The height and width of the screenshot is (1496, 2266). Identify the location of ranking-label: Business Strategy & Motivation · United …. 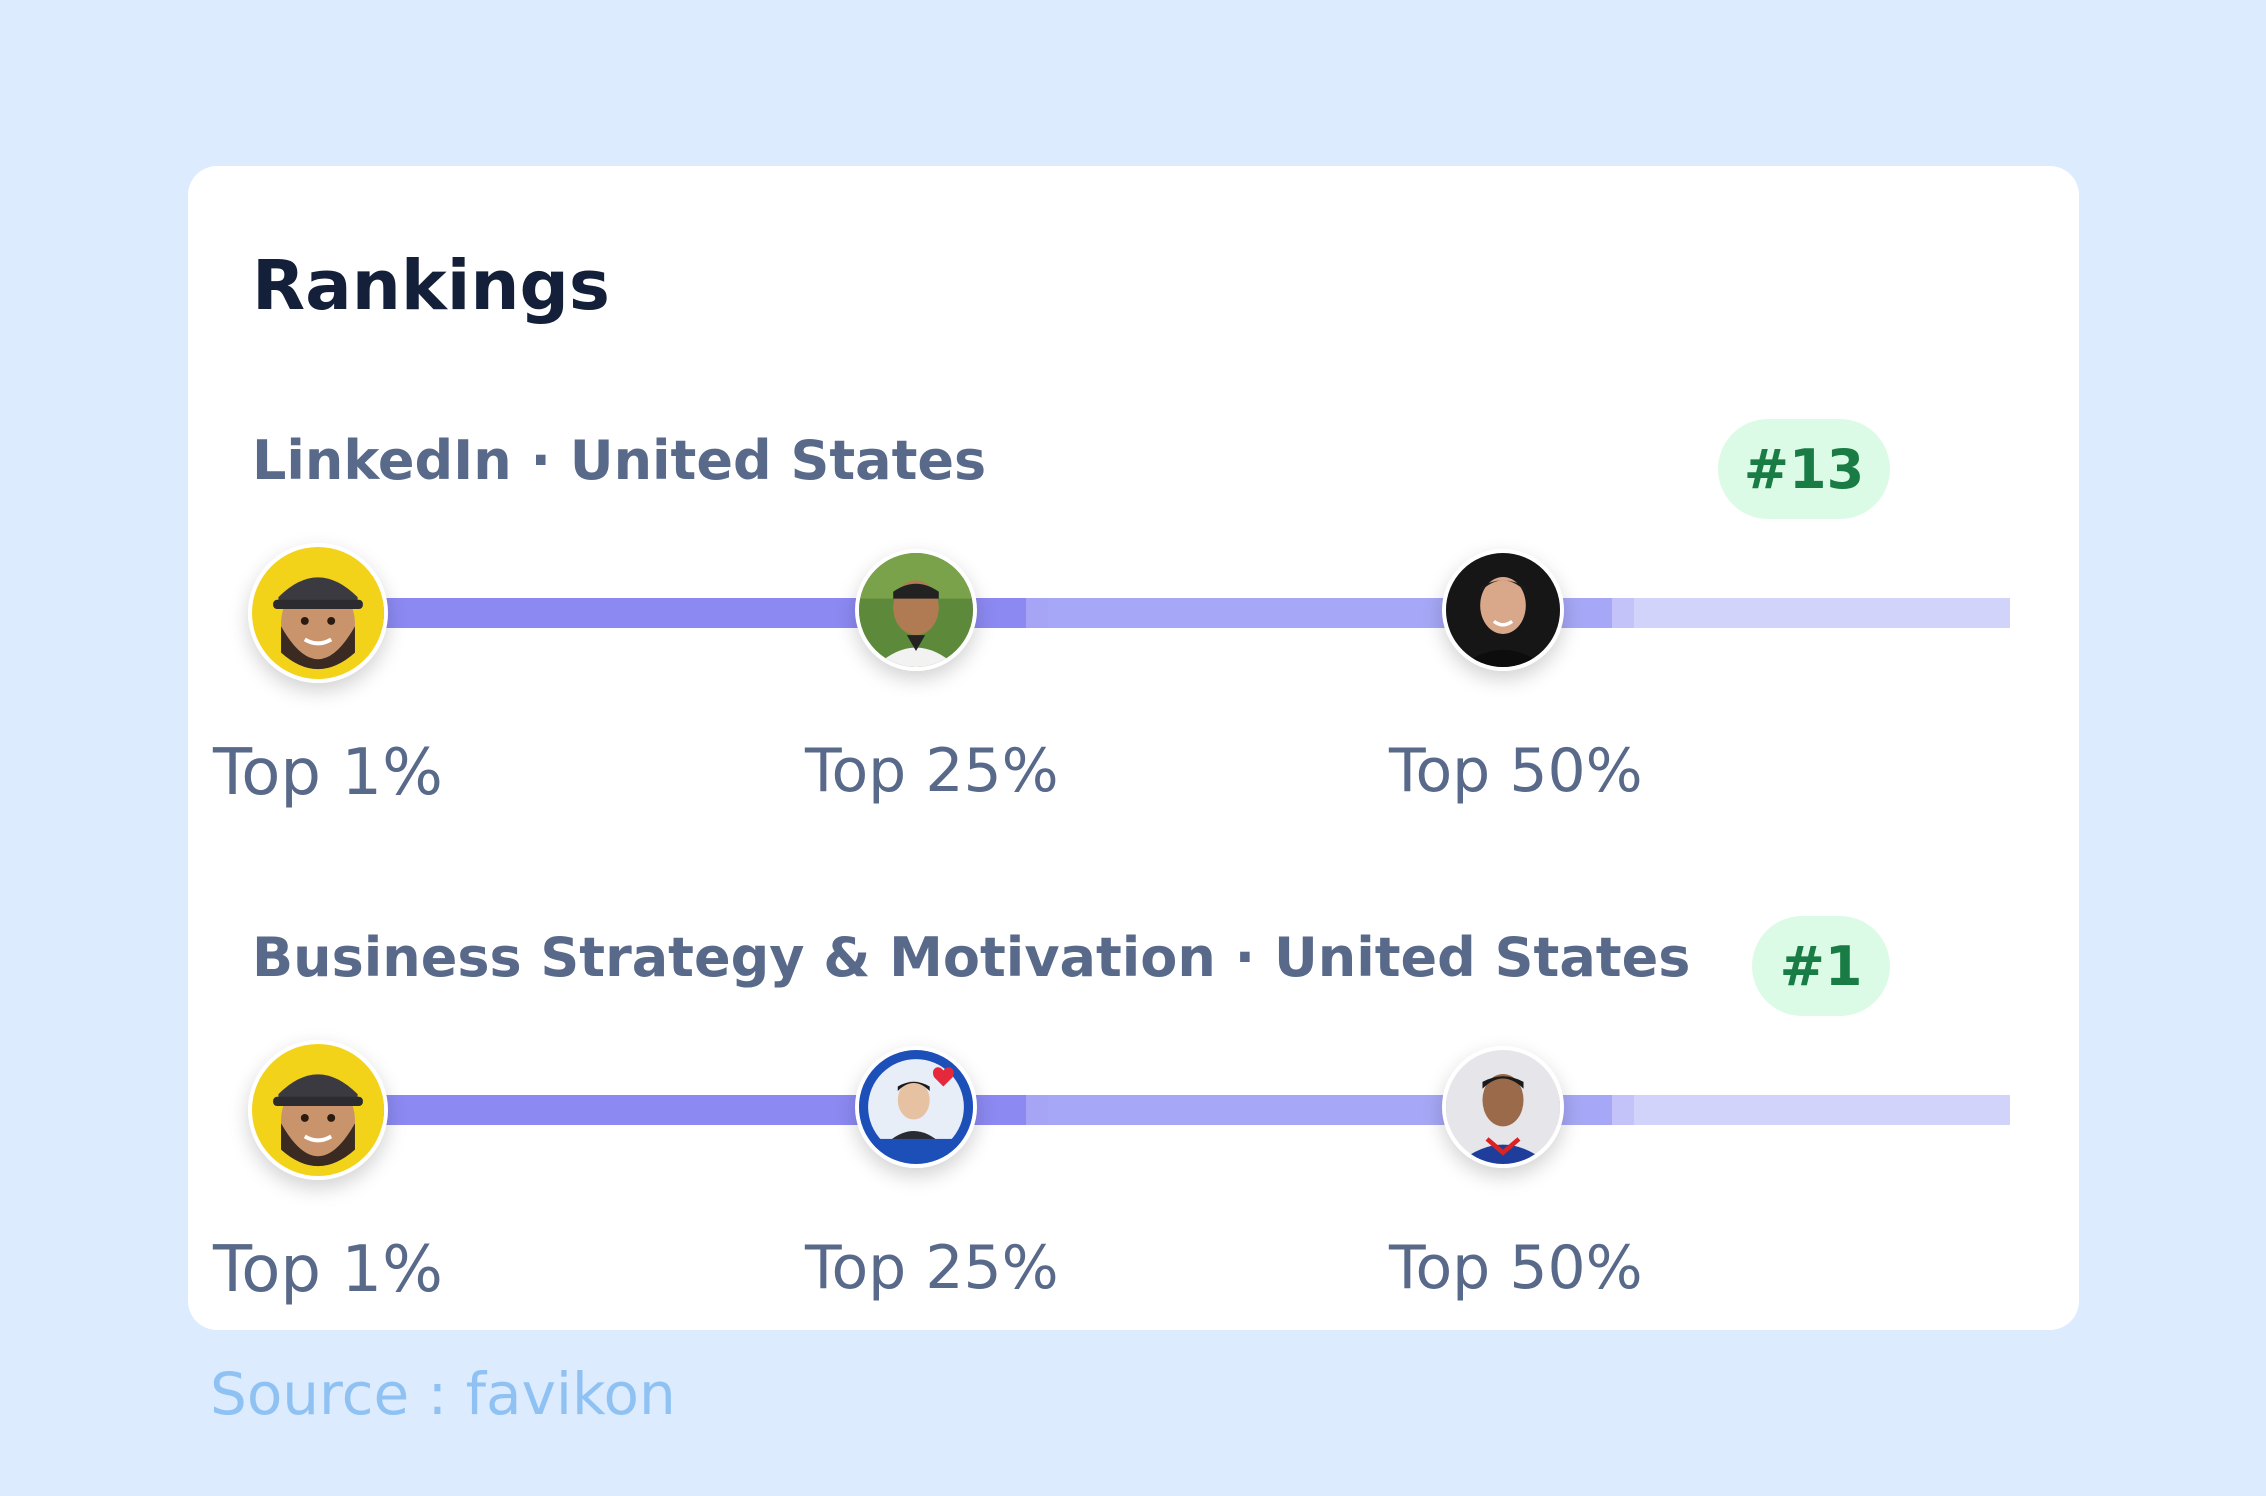
(971, 957).